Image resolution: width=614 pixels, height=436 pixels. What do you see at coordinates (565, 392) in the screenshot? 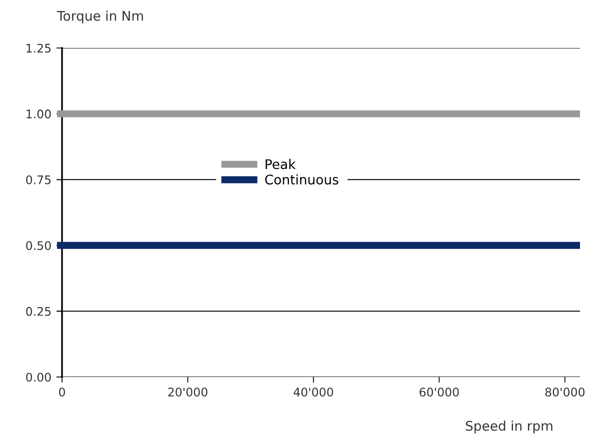
I see `x-tick-label: 80'000` at bounding box center [565, 392].